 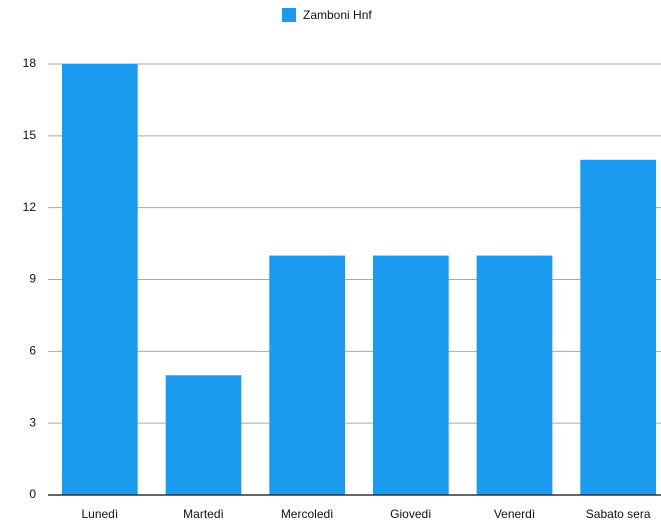 What do you see at coordinates (32, 422) in the screenshot?
I see `y-tick-label: 3` at bounding box center [32, 422].